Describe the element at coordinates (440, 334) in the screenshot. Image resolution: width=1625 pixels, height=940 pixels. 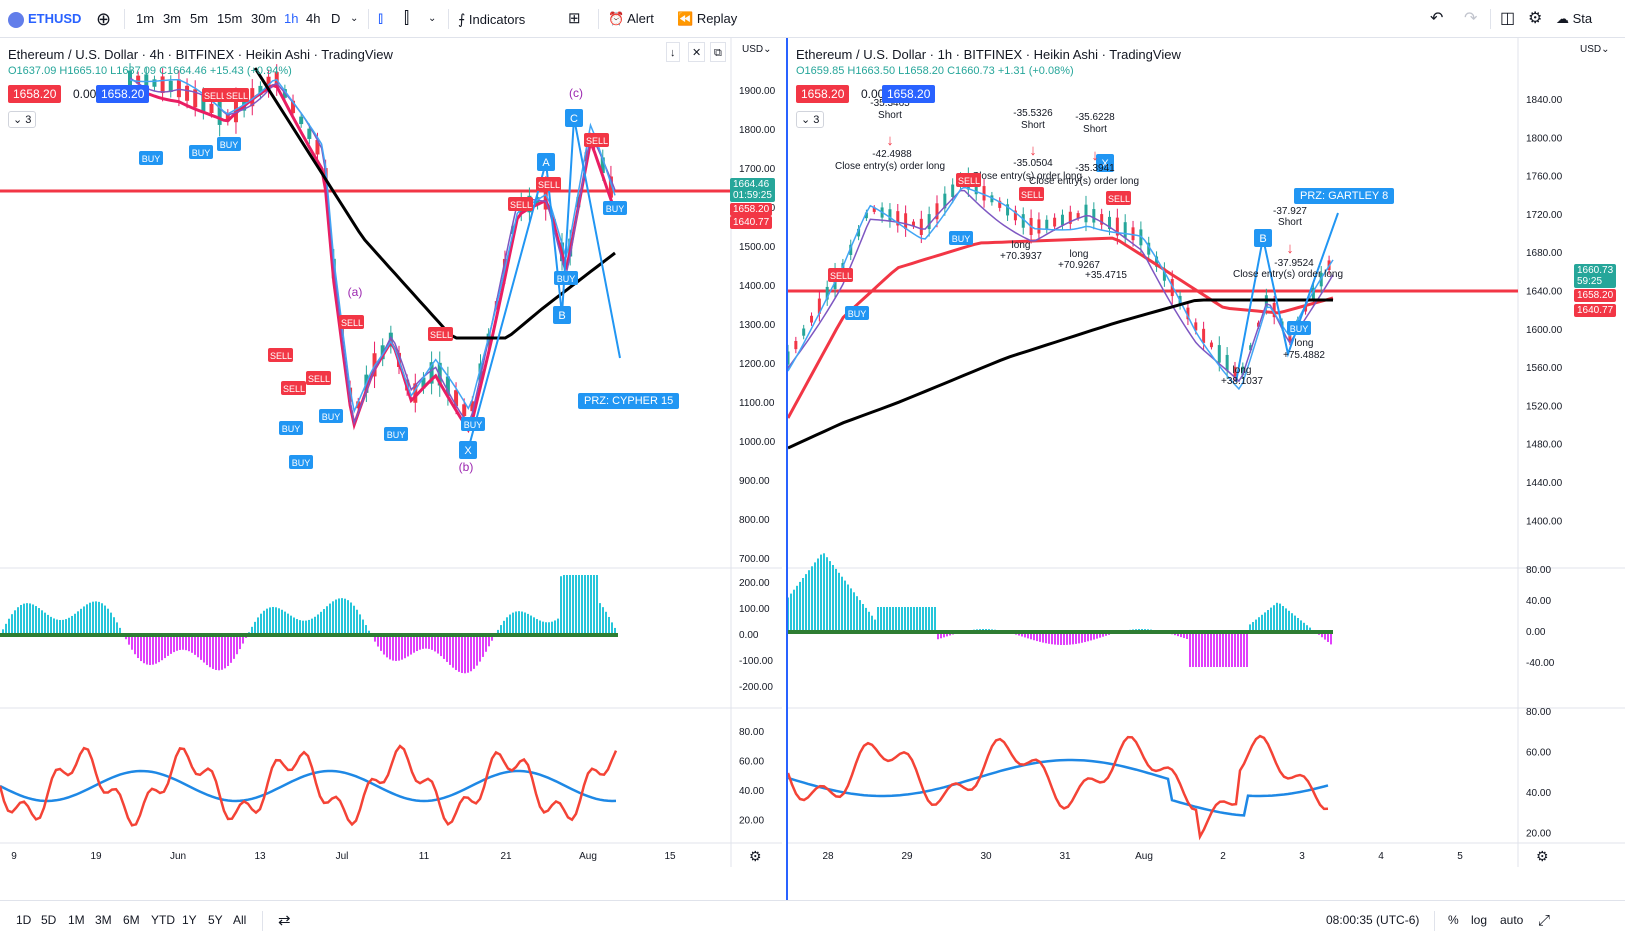
I see `sell-signal-tag` at that location.